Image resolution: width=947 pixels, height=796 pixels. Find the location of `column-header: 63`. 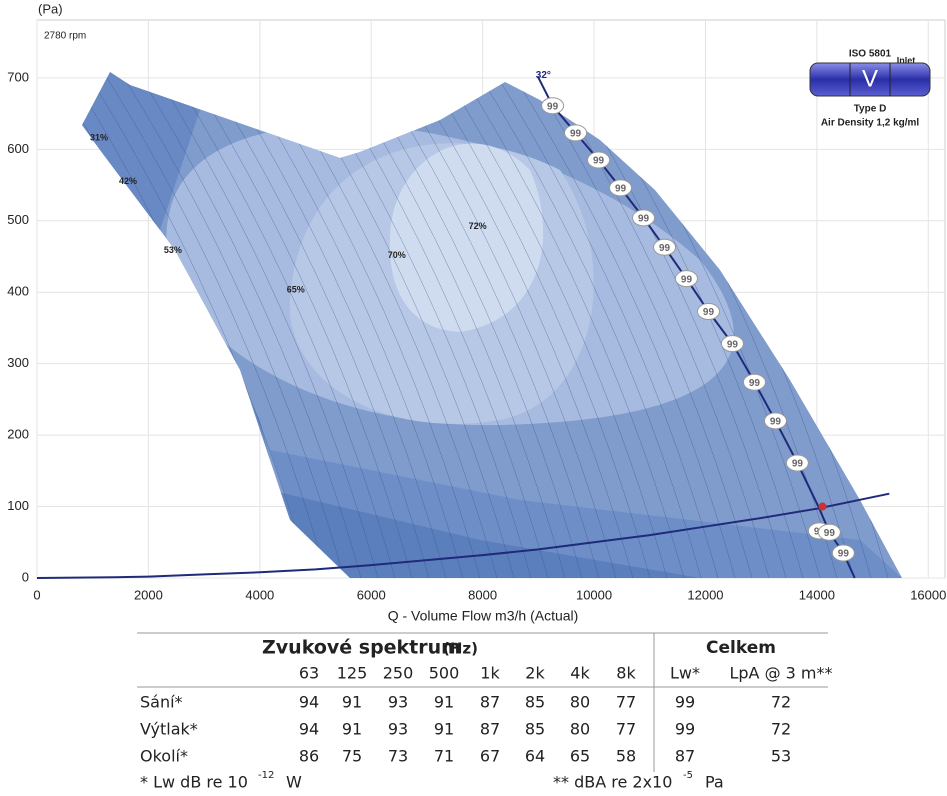

column-header: 63 is located at coordinates (309, 673).